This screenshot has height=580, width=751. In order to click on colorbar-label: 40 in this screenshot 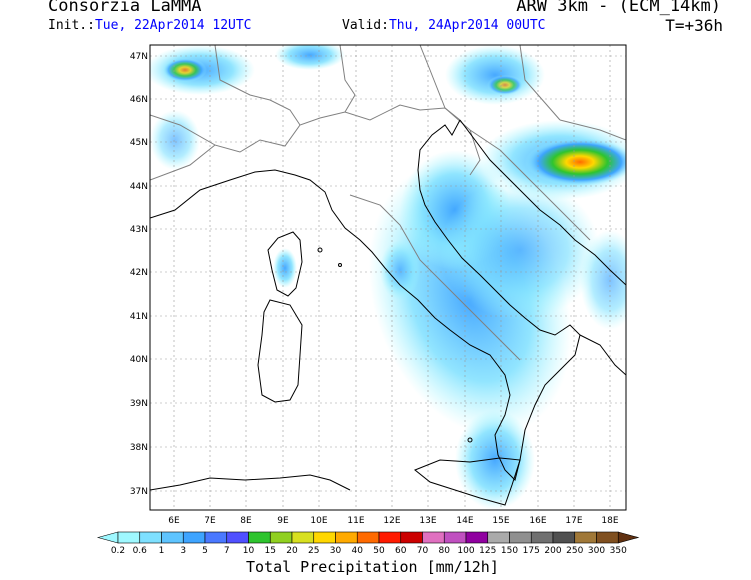, I will do `click(358, 551)`.